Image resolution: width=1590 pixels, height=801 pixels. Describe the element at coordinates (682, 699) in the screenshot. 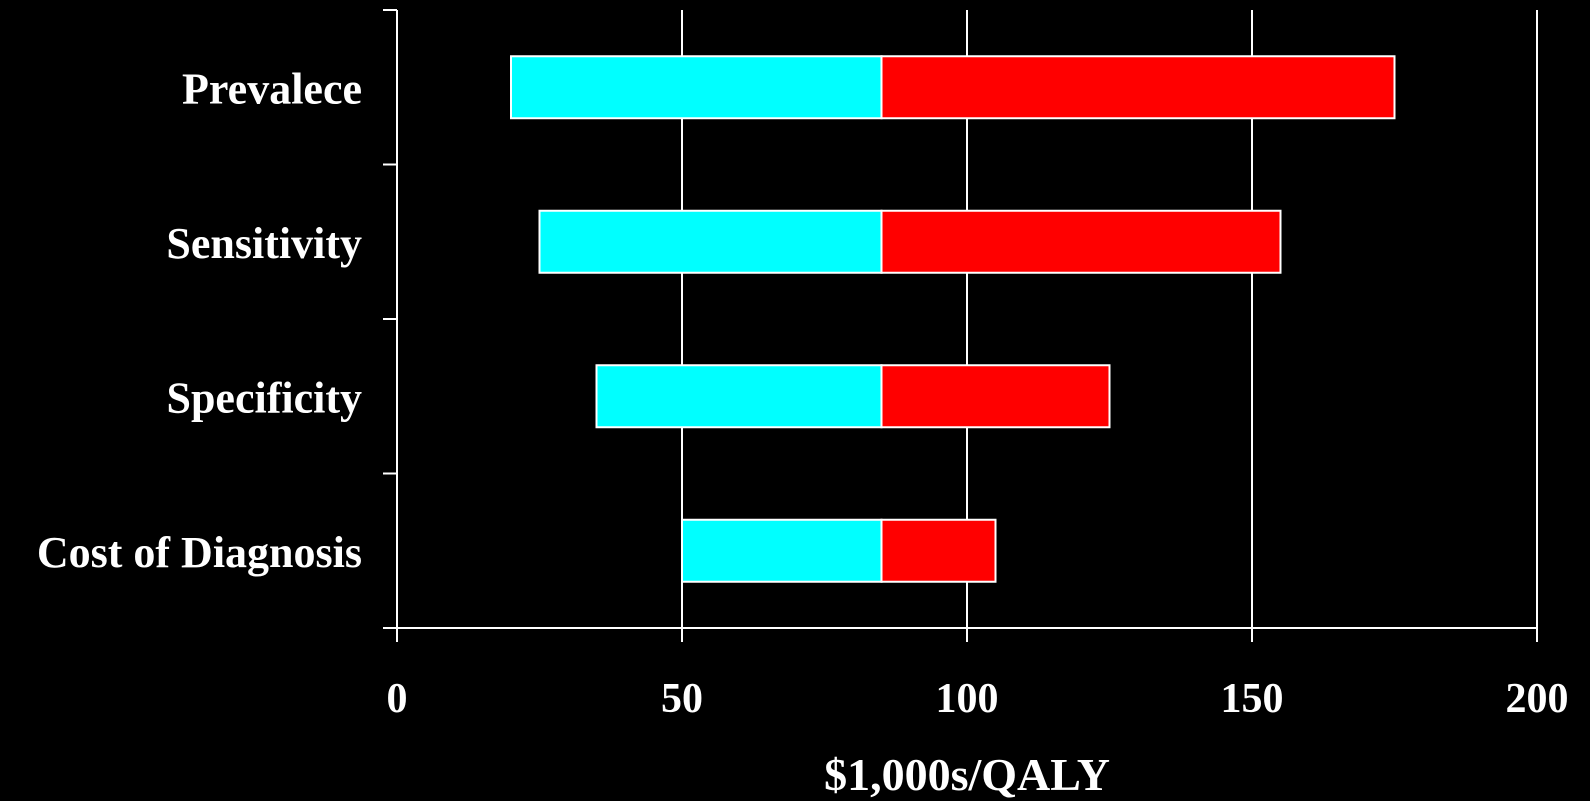

I see `x-tick-label-50: 50` at that location.